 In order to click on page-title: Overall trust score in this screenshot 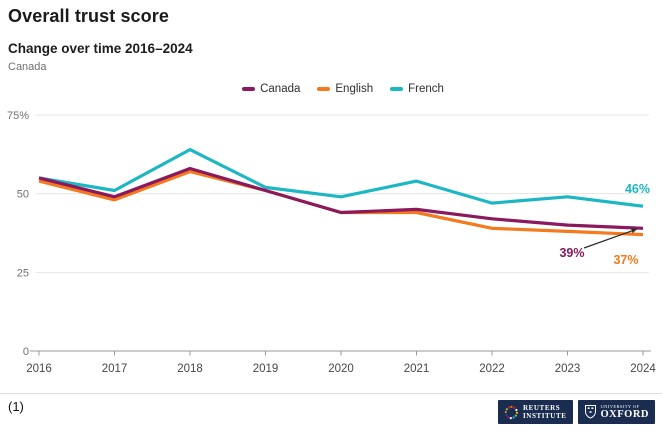, I will do `click(88, 16)`.